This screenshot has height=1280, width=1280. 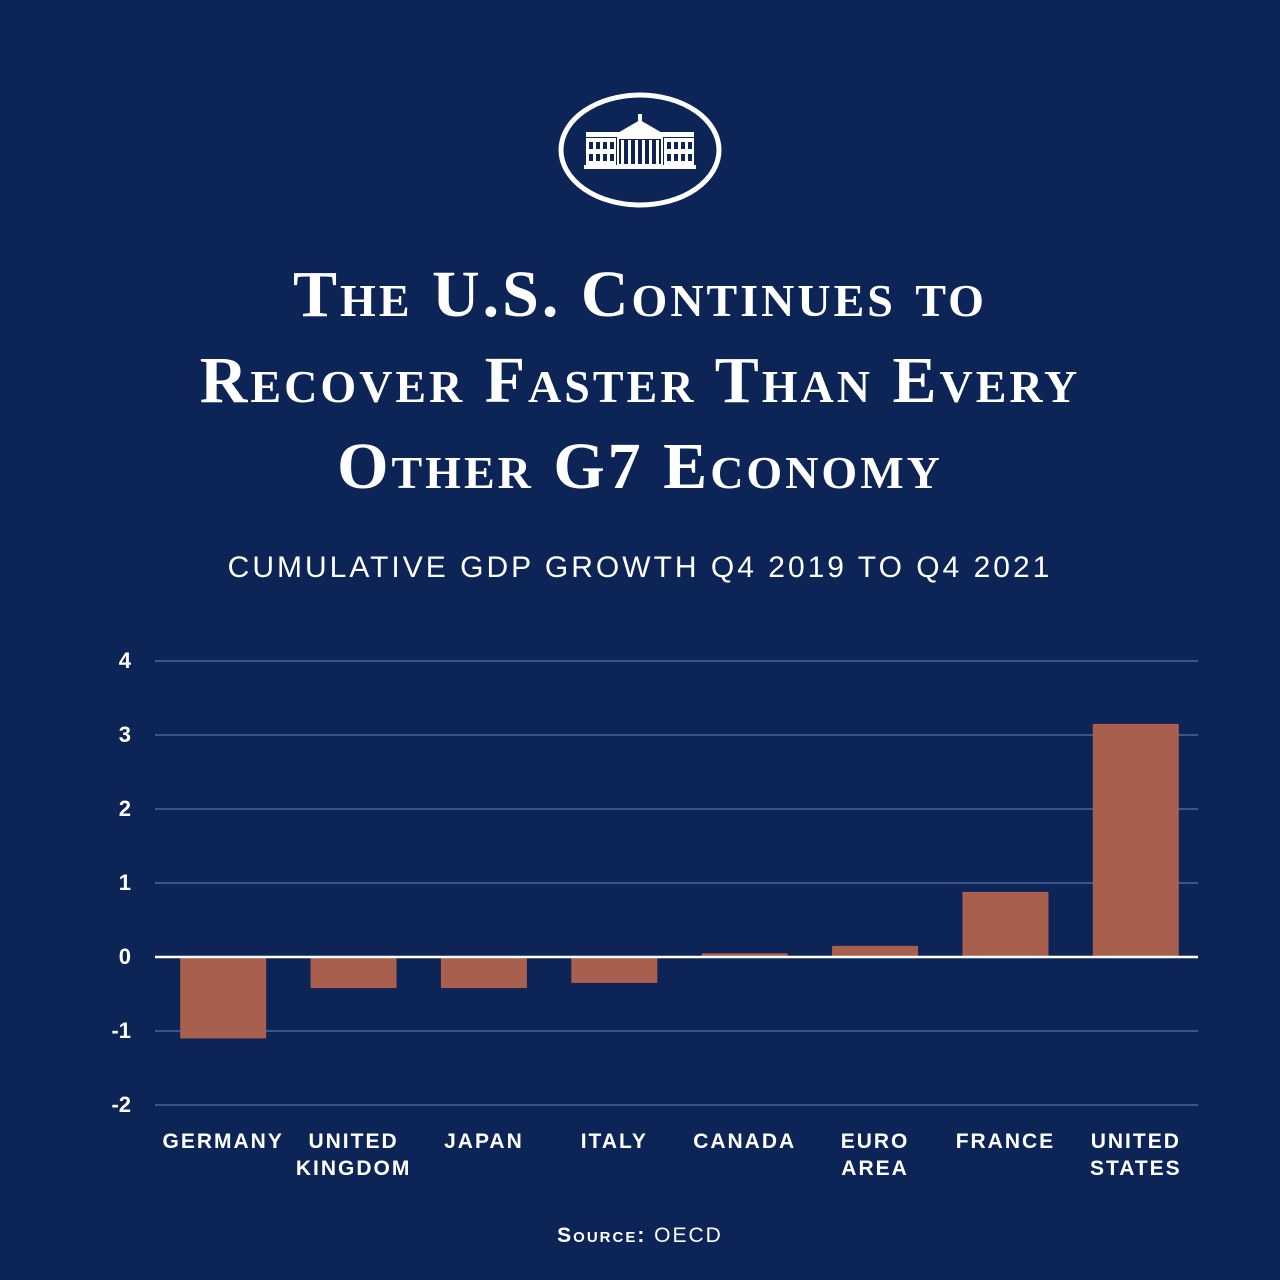 What do you see at coordinates (1136, 1155) in the screenshot?
I see `x-category-label: UNITED STATES` at bounding box center [1136, 1155].